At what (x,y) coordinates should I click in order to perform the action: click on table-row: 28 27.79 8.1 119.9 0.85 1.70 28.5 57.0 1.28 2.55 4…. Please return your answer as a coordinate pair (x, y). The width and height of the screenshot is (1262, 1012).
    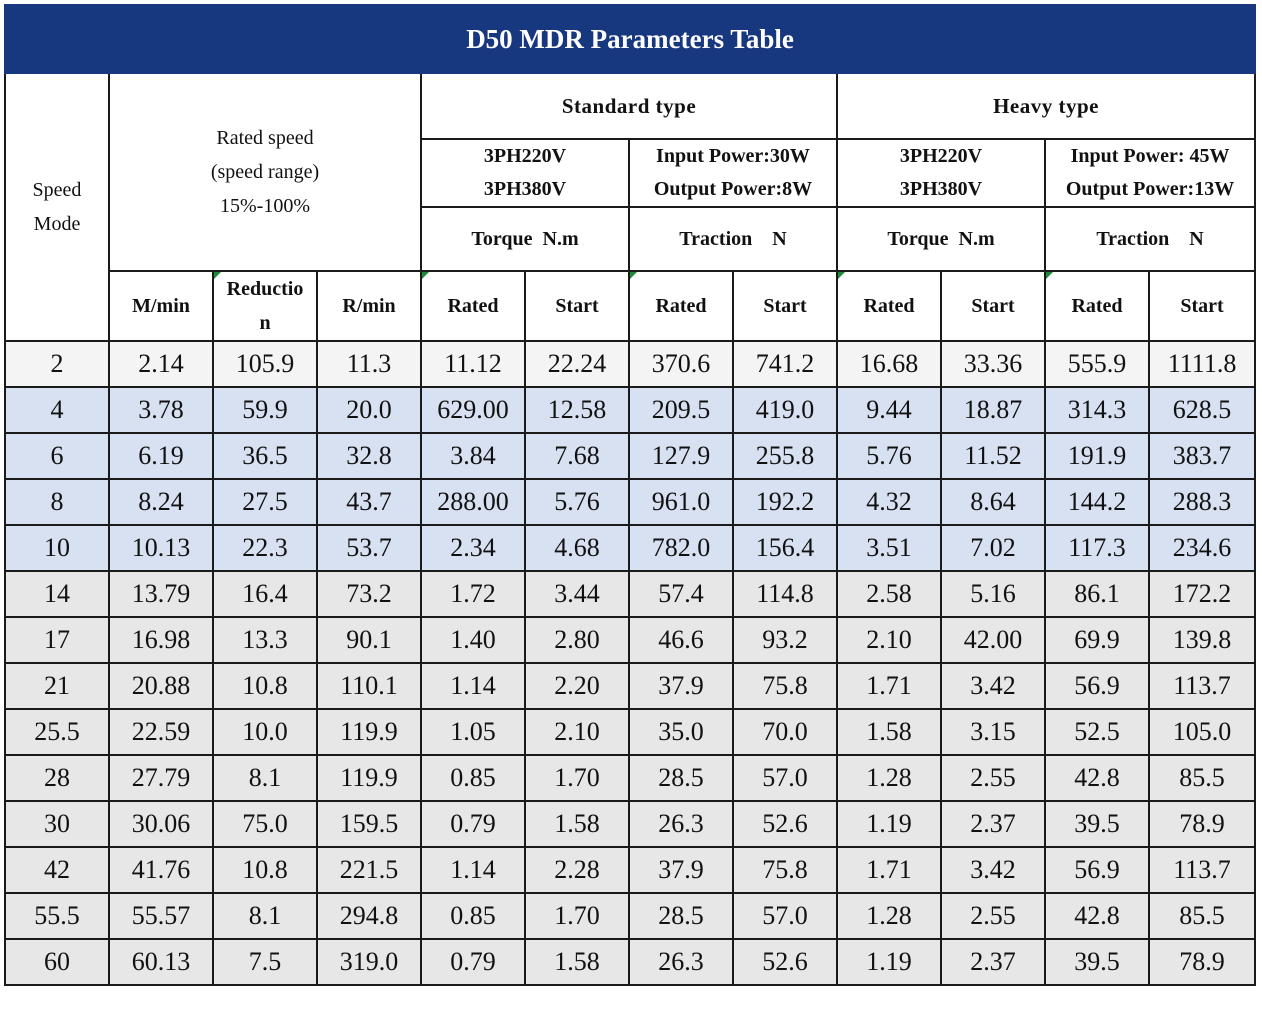
    Looking at the image, I should click on (630, 778).